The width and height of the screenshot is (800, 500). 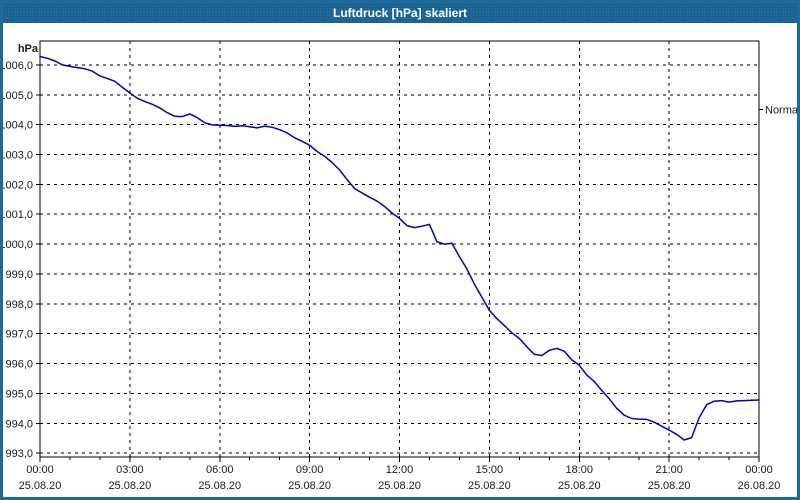 What do you see at coordinates (16, 185) in the screenshot?
I see `y-tick-label: 1002,0` at bounding box center [16, 185].